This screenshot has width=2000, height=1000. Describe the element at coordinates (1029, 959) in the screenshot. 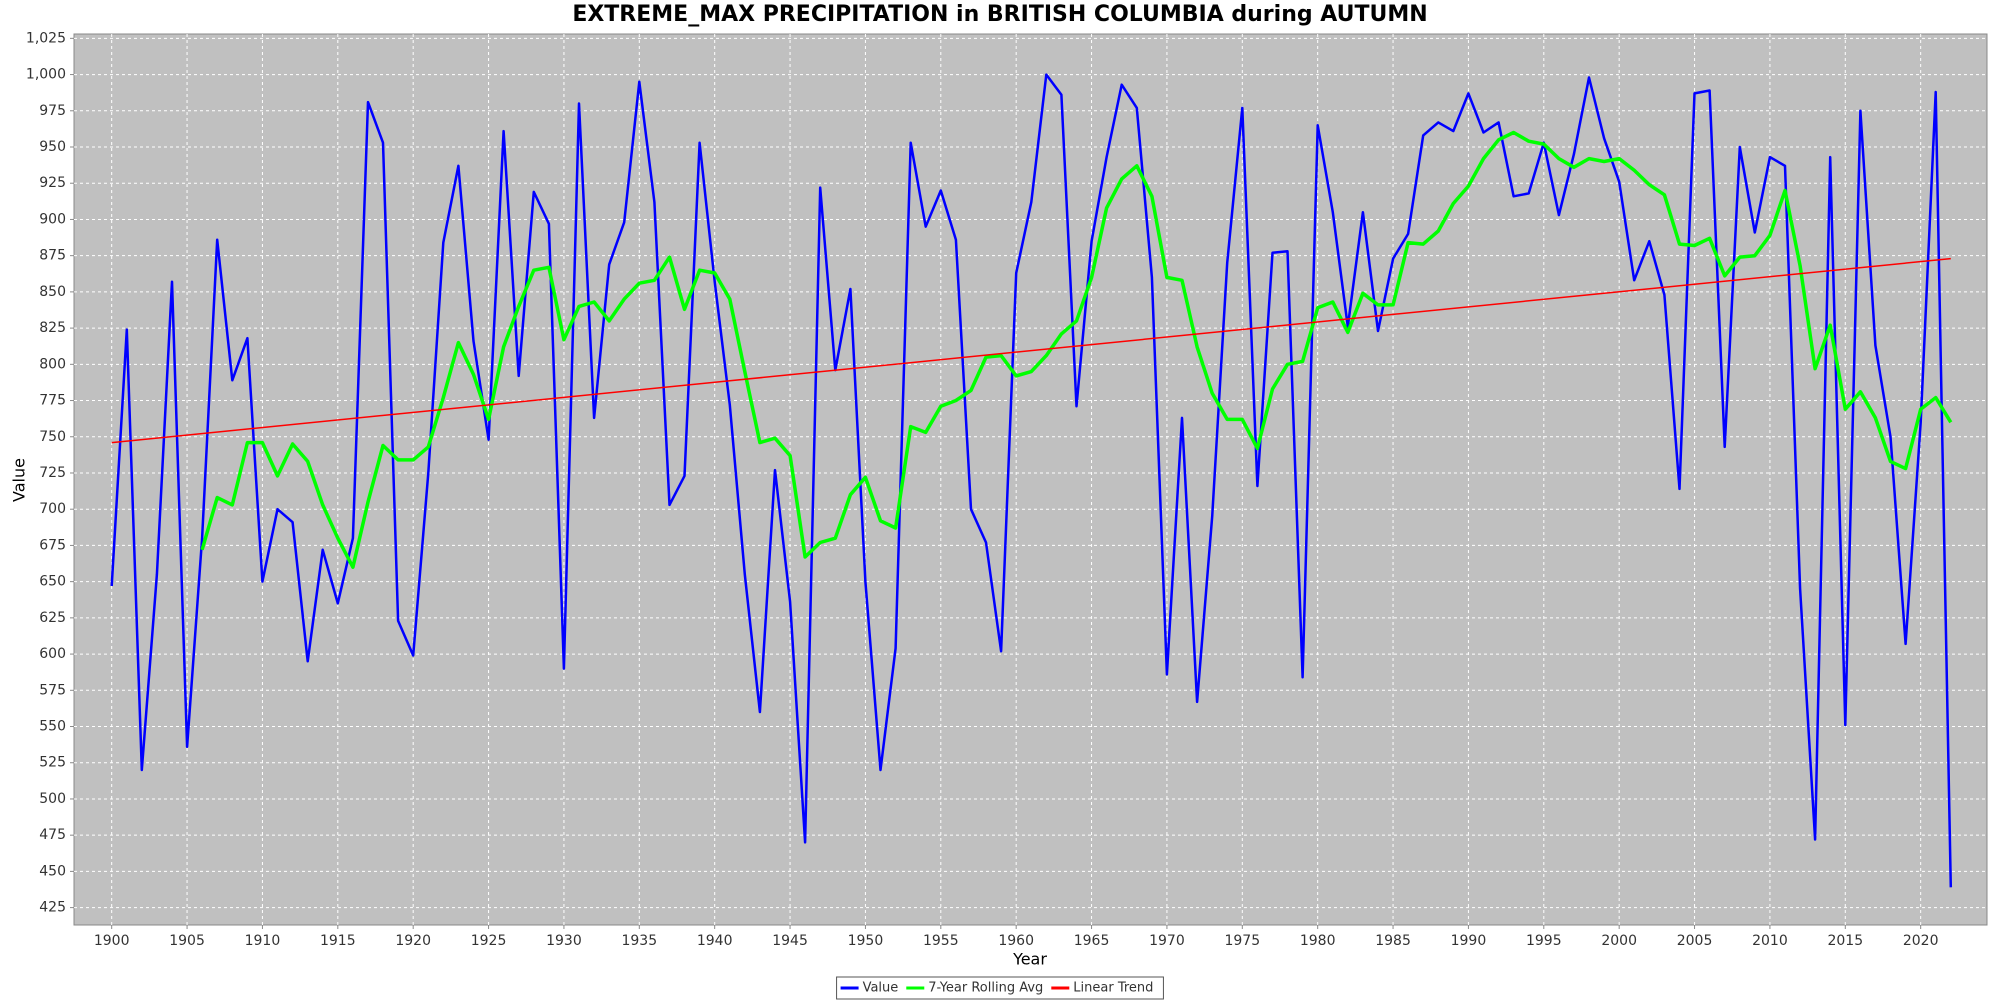

I see `x-axis-label: Year` at that location.